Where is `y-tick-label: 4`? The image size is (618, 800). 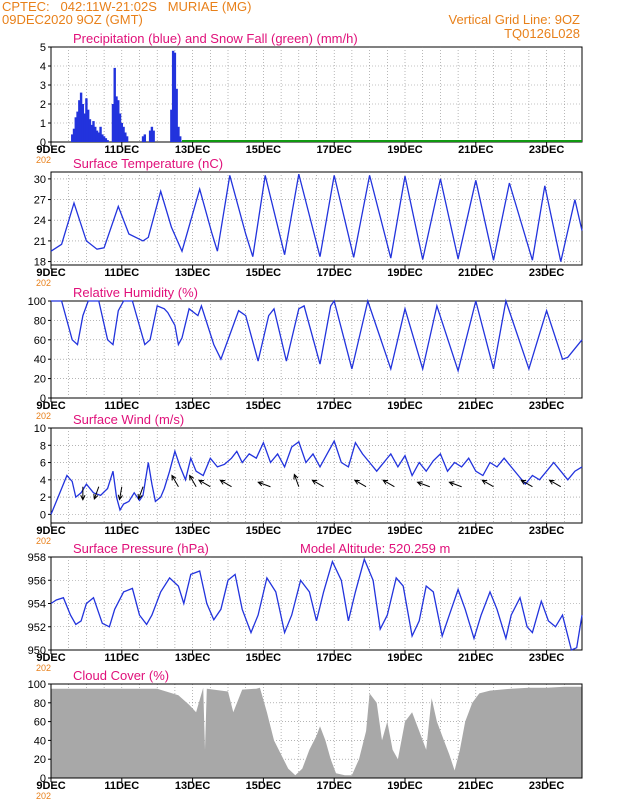 y-tick-label: 4 is located at coordinates (43, 67).